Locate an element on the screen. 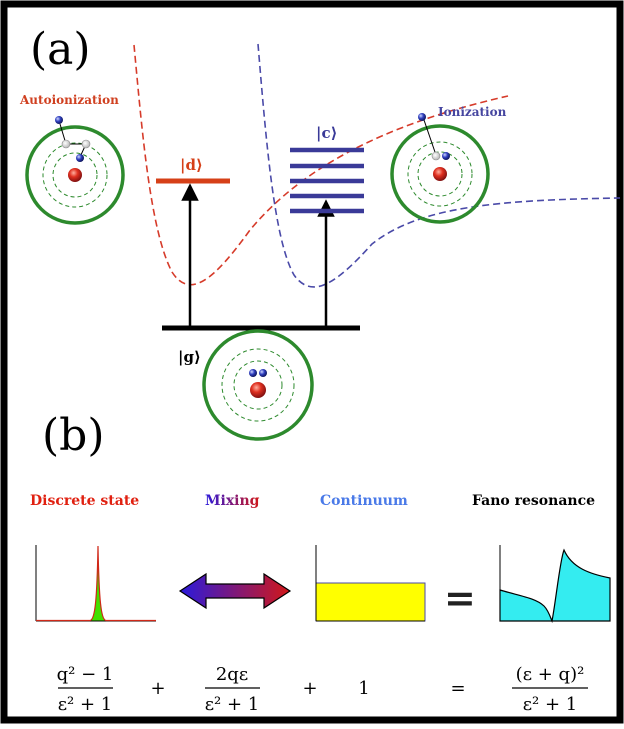 Image resolution: width=624 pixels, height=729 pixels. discrete-state-plot is located at coordinates (95, 583).